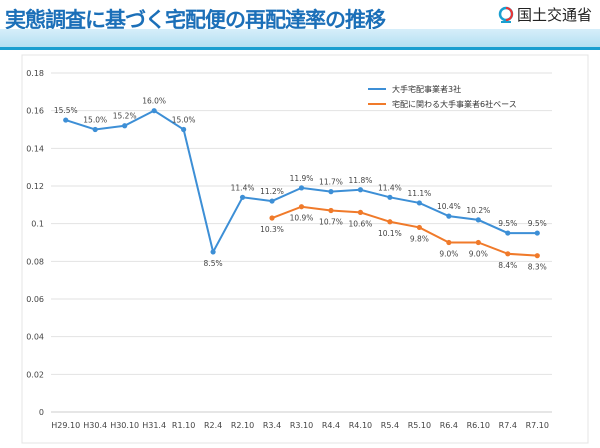 Image resolution: width=600 pixels, height=448 pixels. Describe the element at coordinates (449, 425) in the screenshot. I see `x-tick-label: R6.4` at that location.